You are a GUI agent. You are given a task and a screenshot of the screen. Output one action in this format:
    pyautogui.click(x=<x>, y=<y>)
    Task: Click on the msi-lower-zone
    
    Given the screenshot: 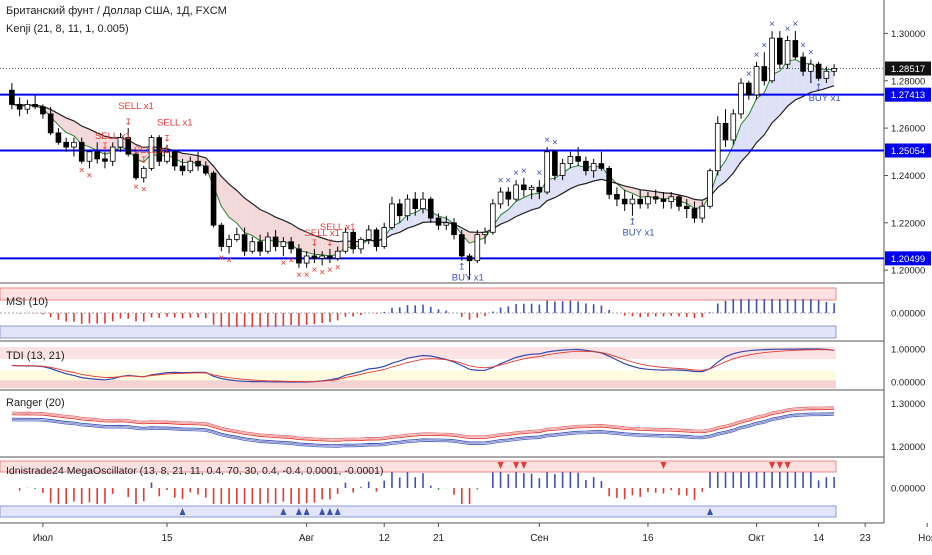 What is the action you would take?
    pyautogui.click(x=418, y=332)
    